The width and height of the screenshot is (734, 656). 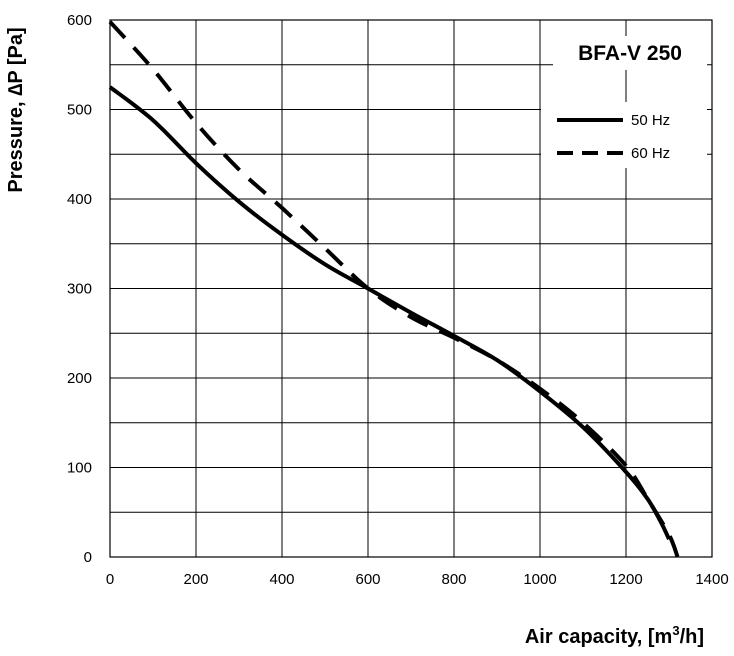 I want to click on legend-background, so click(x=624, y=135).